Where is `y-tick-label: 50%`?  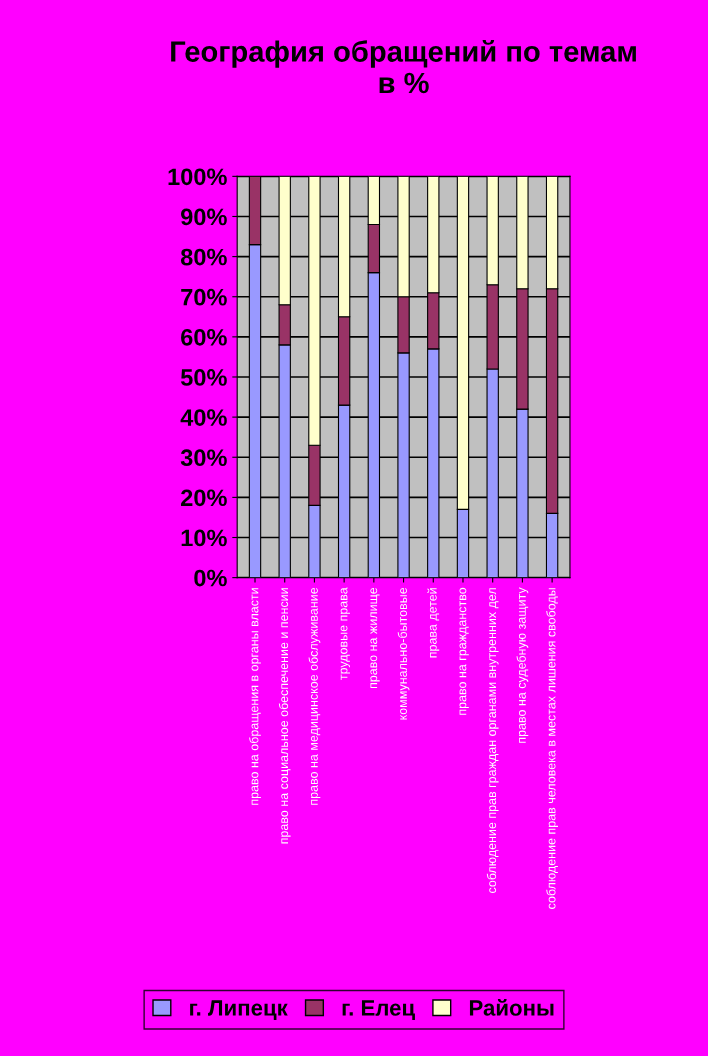 y-tick-label: 50% is located at coordinates (203, 377).